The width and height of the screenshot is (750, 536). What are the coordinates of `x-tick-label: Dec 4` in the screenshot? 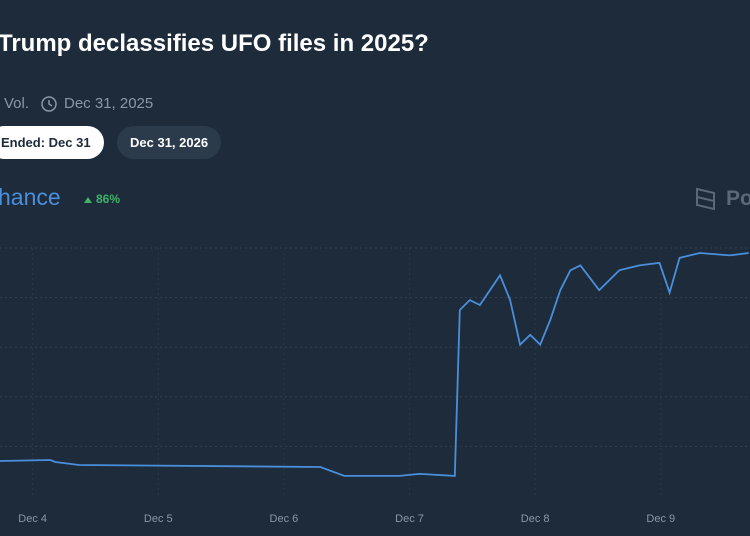 It's located at (32, 519).